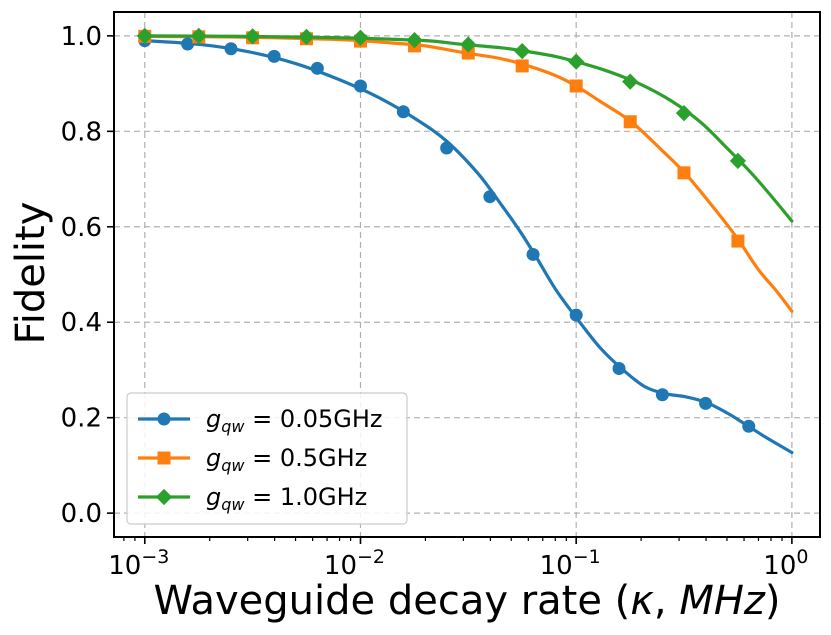 Image resolution: width=831 pixels, height=635 pixels. Describe the element at coordinates (81, 323) in the screenshot. I see `y-tick-label: 0.4` at that location.